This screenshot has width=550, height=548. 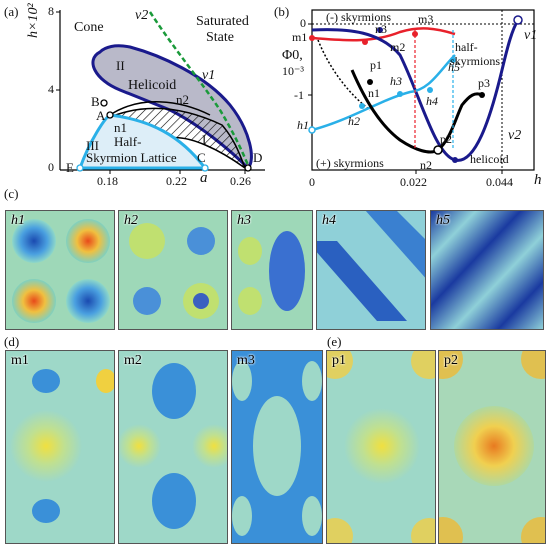 I want to click on tile-h5-label: h5, so click(x=443, y=220).